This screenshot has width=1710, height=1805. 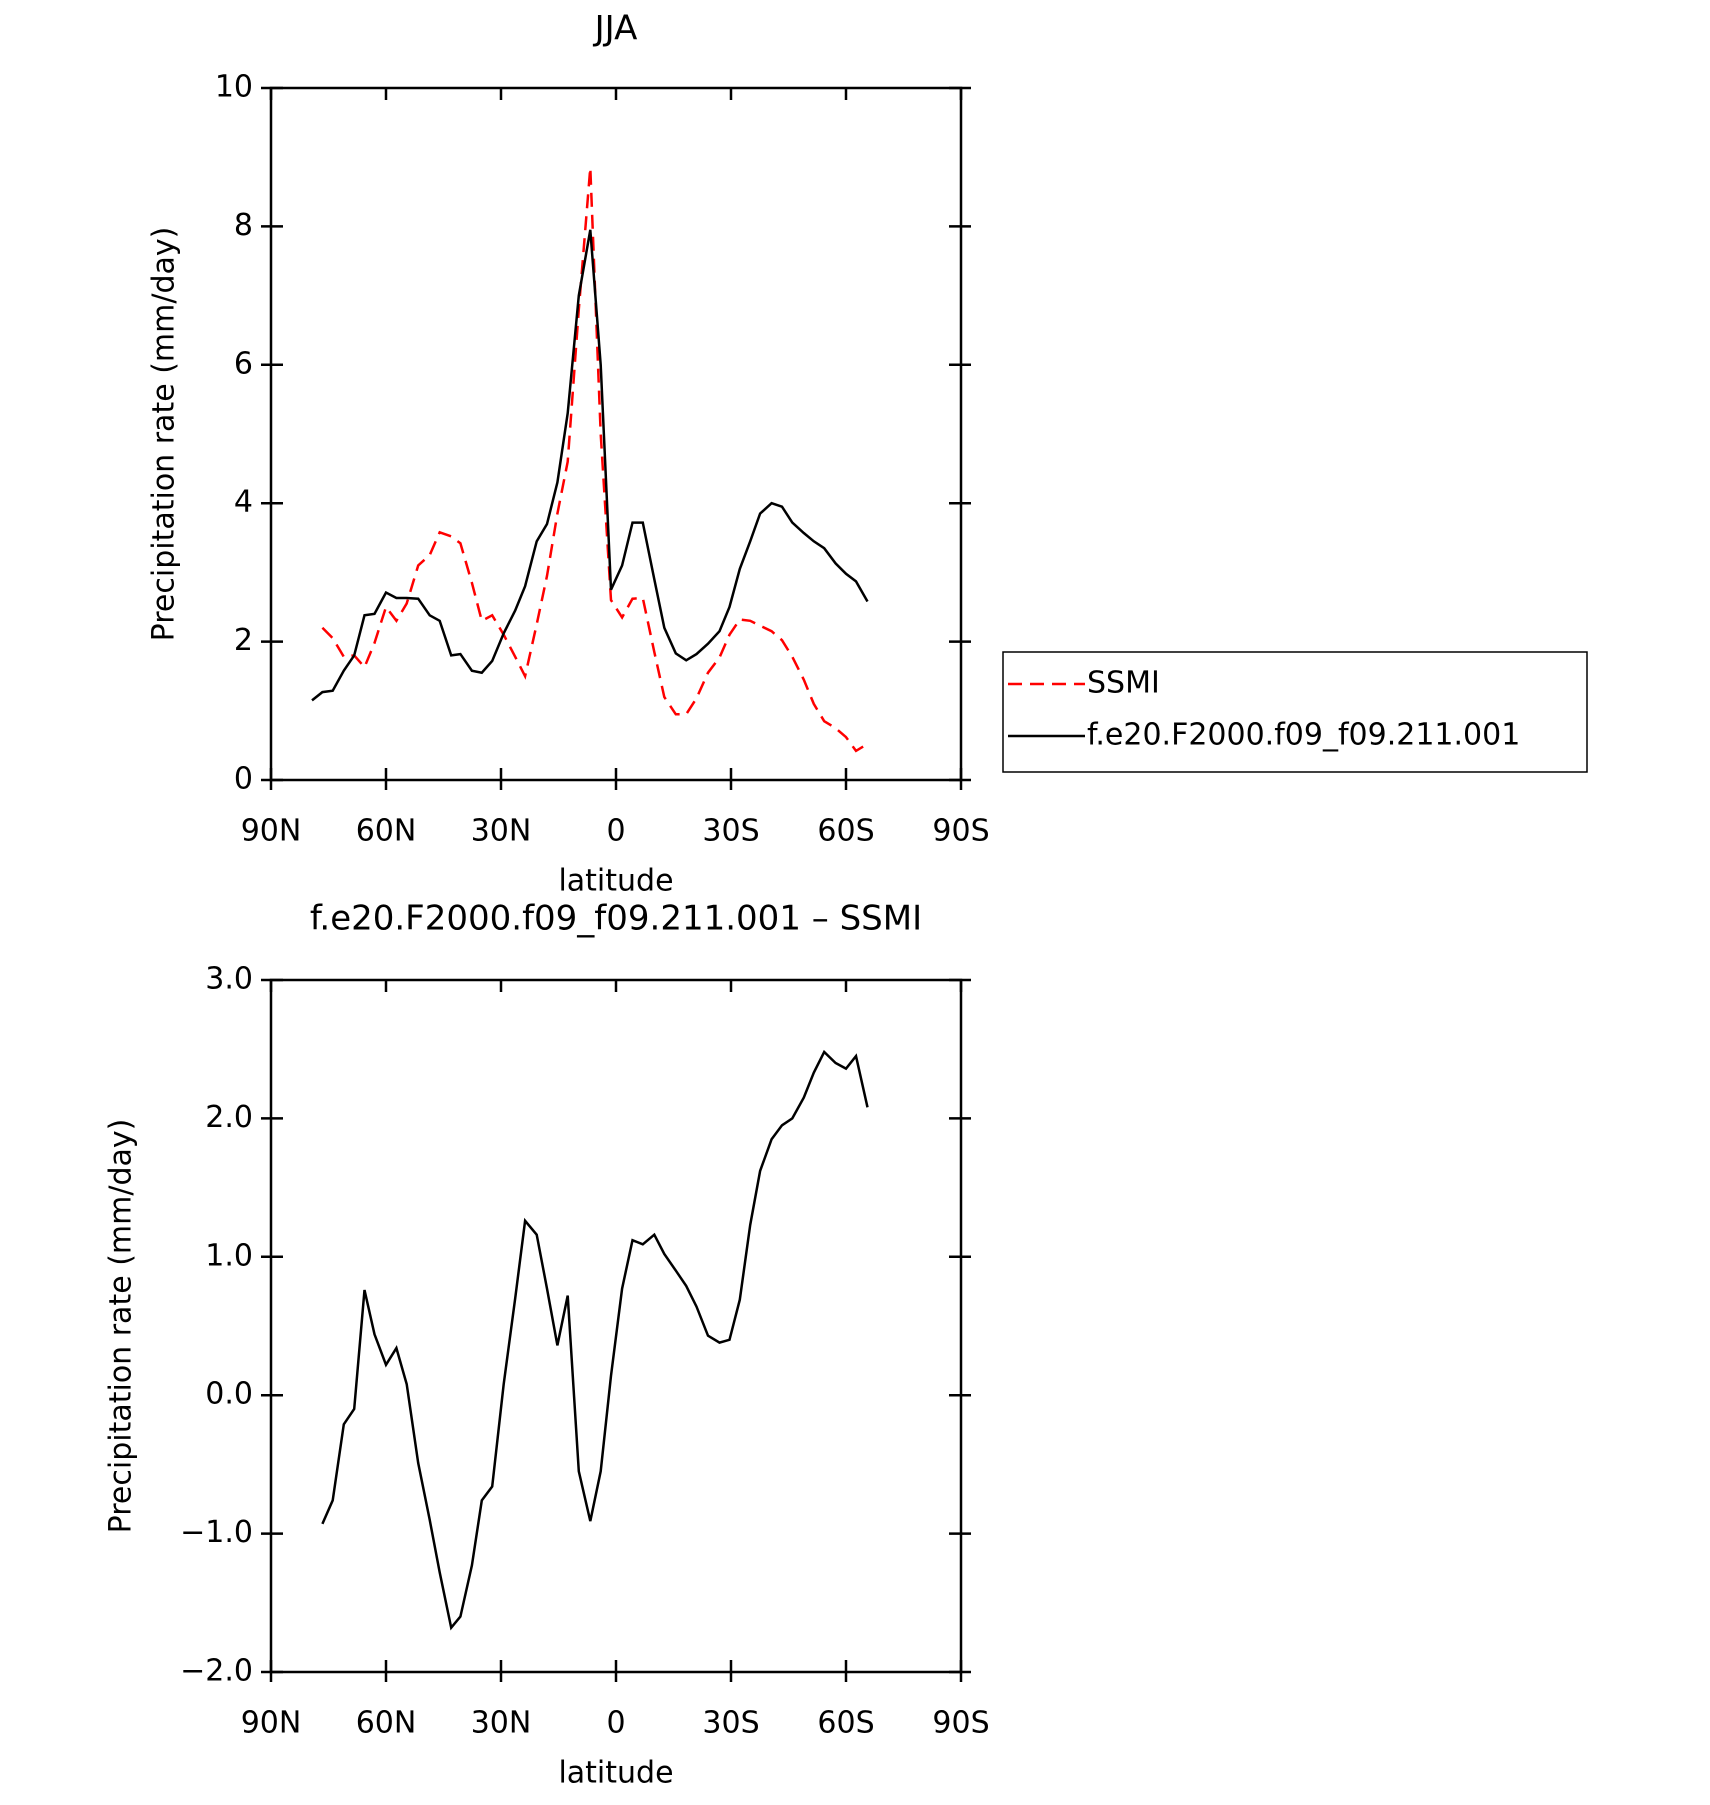 I want to click on legend-label: SSMI, so click(x=1123, y=683).